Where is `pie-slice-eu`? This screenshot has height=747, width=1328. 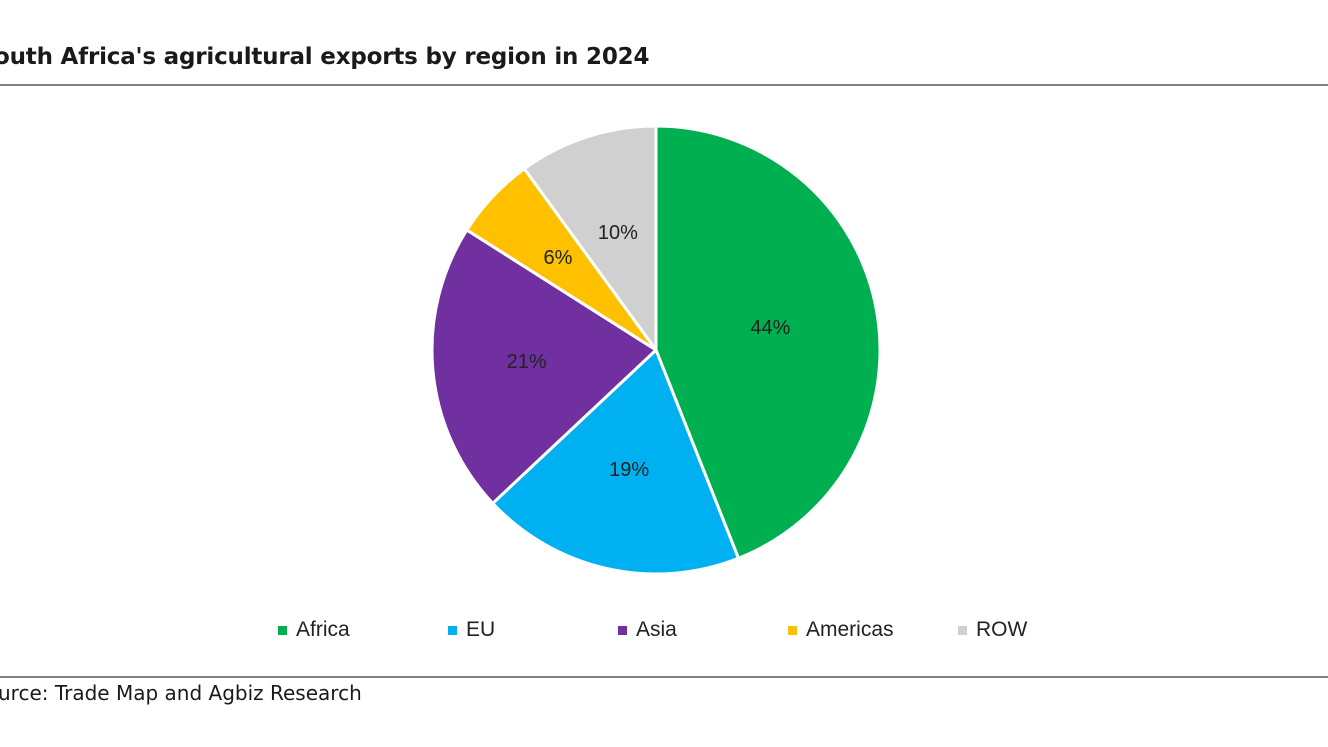 pie-slice-eu is located at coordinates (615, 462).